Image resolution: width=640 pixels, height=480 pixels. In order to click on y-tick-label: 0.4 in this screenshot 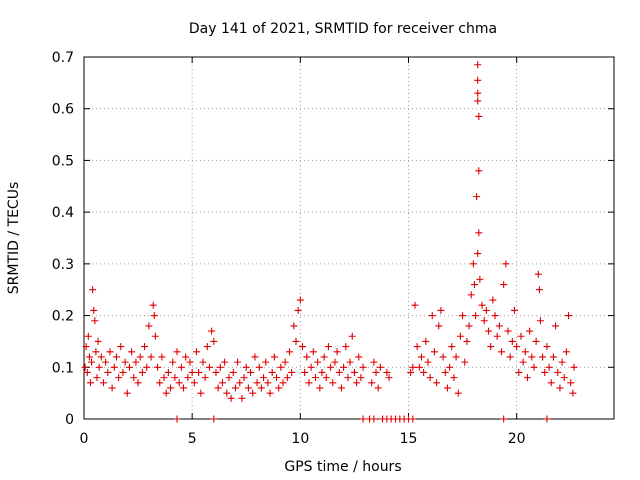, I will do `click(63, 213)`.